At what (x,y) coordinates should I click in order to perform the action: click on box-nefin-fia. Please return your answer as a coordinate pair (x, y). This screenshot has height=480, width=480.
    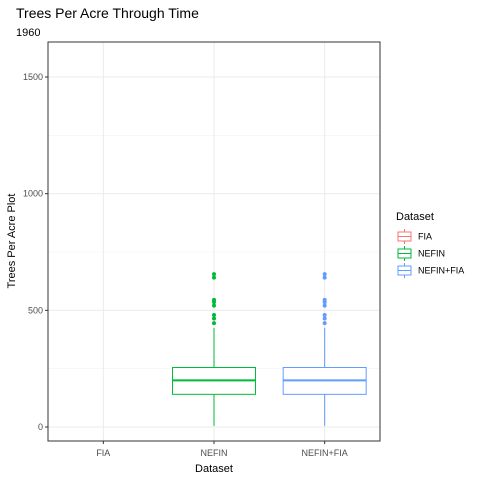
    Looking at the image, I should click on (324, 349).